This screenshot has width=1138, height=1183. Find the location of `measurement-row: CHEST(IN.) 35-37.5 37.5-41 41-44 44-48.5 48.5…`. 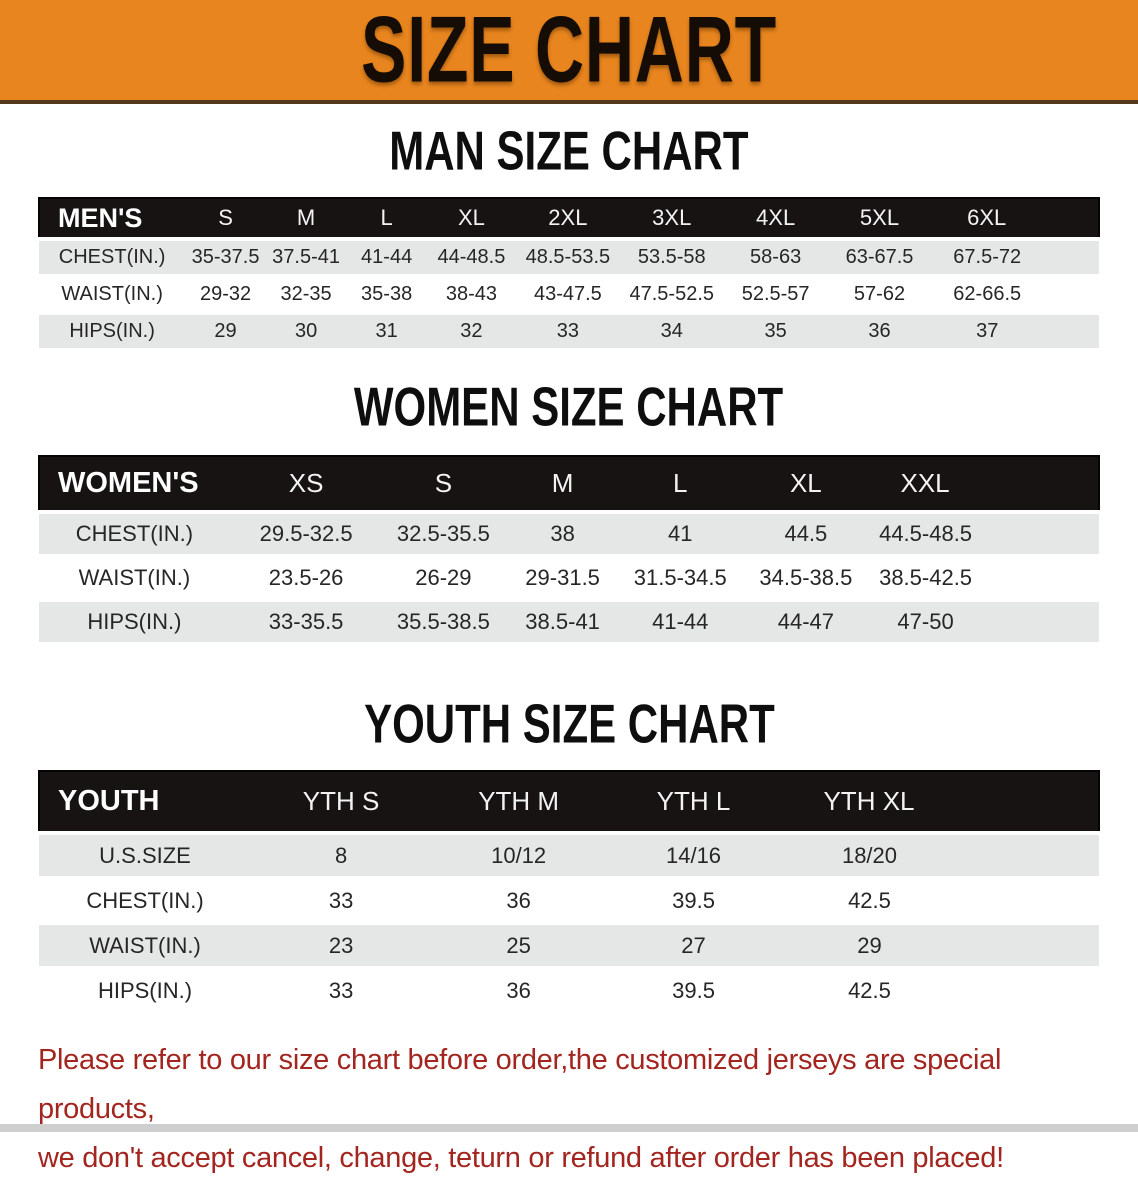

measurement-row: CHEST(IN.) 35-37.5 37.5-41 41-44 44-48.5 48.5… is located at coordinates (569, 256).